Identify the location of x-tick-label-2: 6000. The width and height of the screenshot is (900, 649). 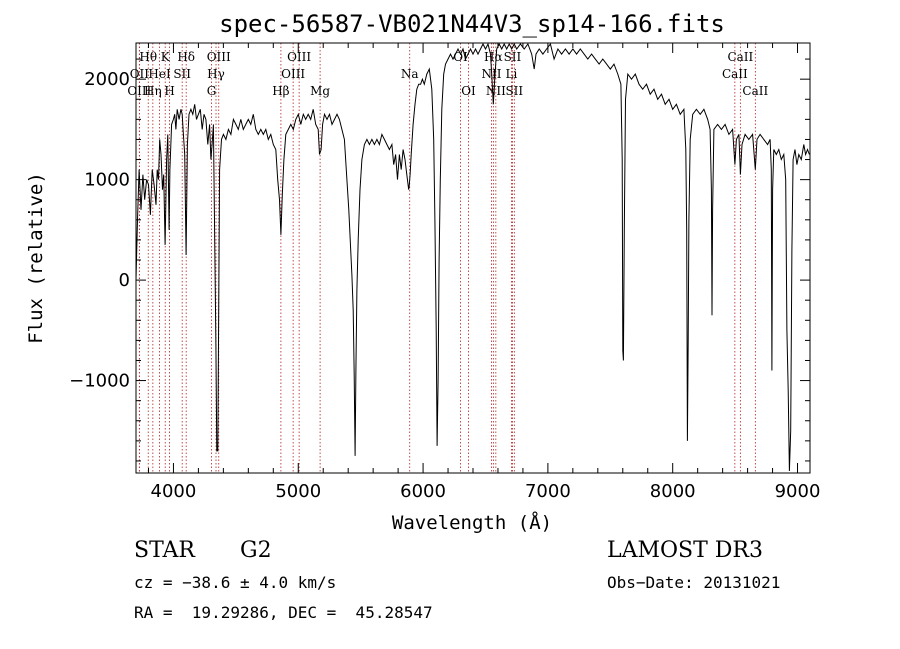
(423, 491).